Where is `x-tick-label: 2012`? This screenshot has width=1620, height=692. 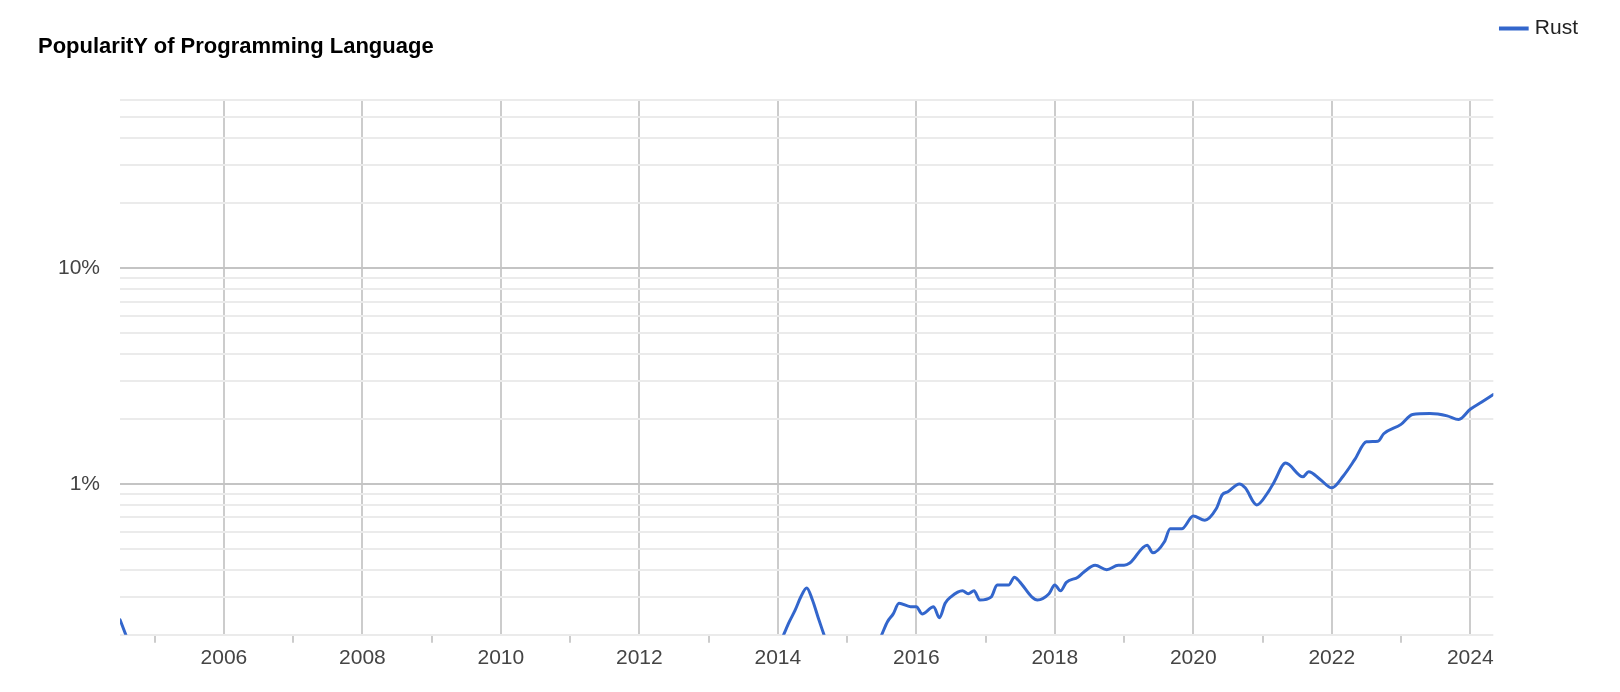 x-tick-label: 2012 is located at coordinates (639, 657).